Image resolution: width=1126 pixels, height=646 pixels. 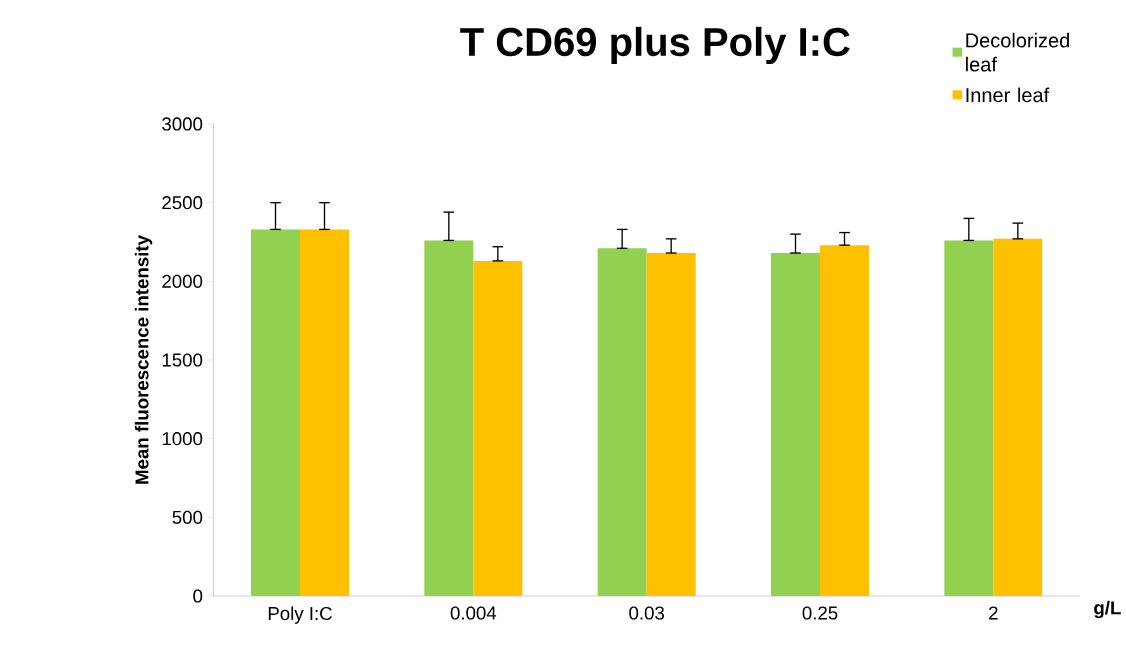 I want to click on x-tick-label: 0.25, so click(x=820, y=613).